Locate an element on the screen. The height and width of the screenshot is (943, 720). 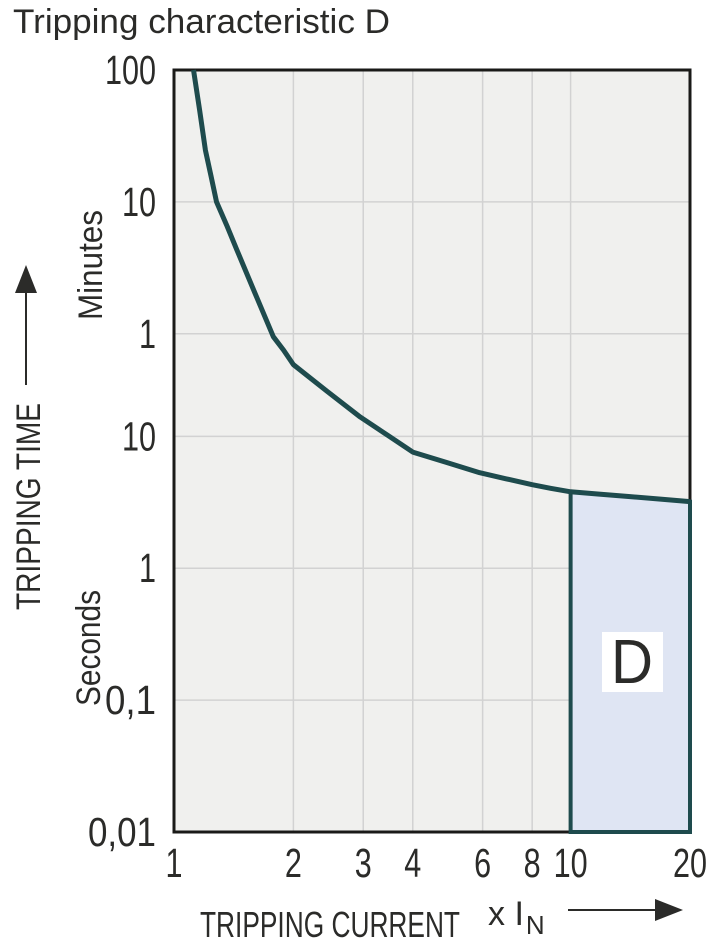
x-tick-label: 2 is located at coordinates (293, 863).